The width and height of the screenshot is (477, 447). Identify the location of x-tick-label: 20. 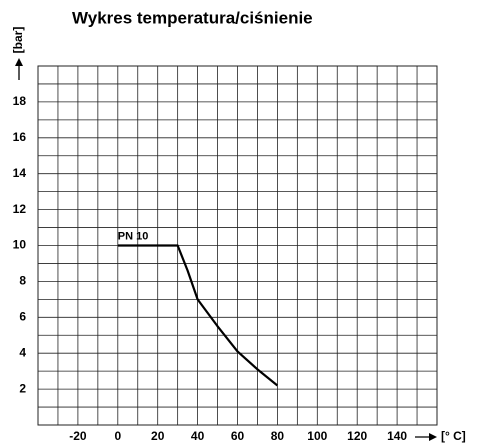
(158, 436).